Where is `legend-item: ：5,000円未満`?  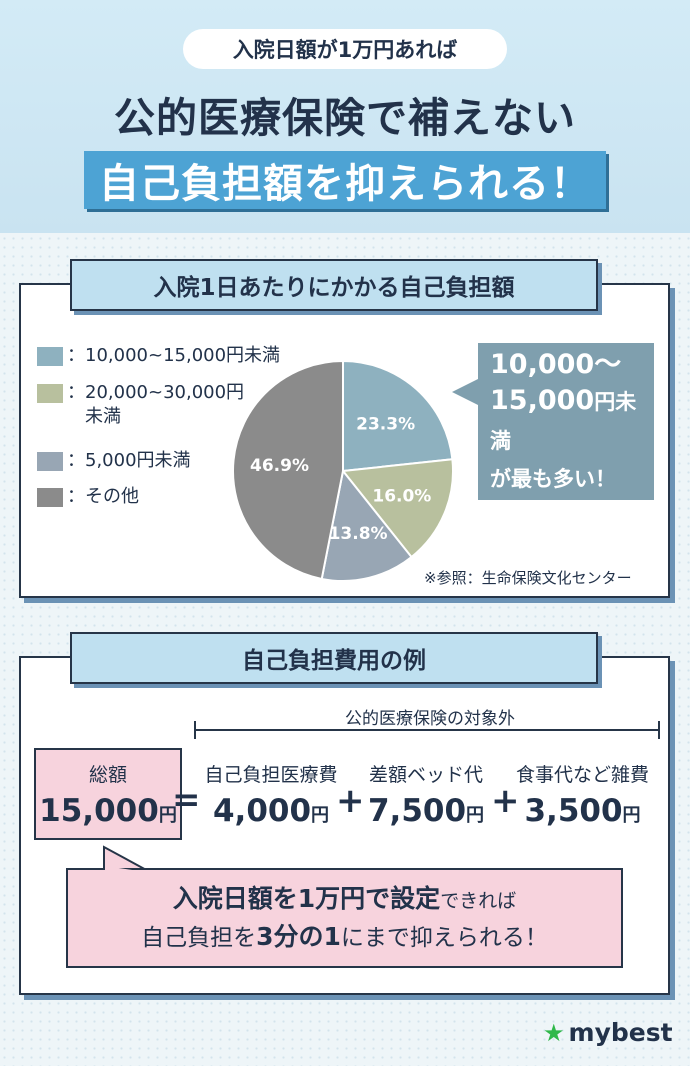 legend-item: ：5,000円未満 is located at coordinates (114, 461).